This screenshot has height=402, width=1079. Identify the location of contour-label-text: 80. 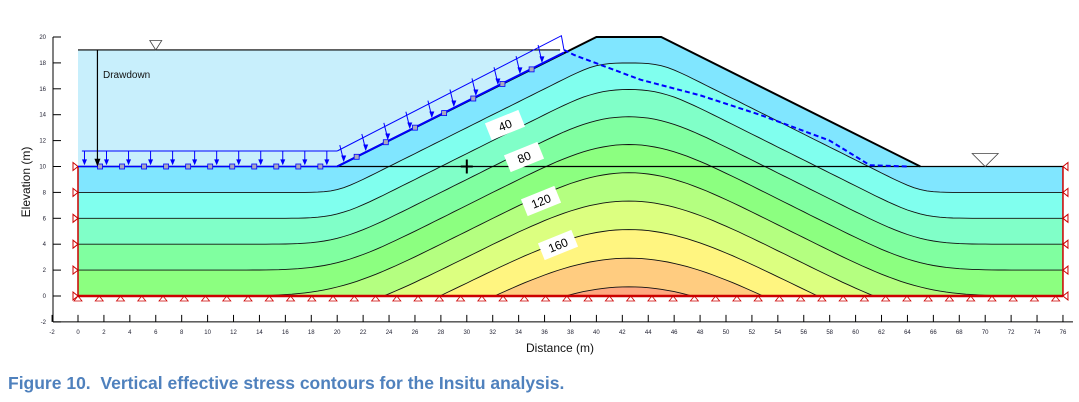
(524, 157).